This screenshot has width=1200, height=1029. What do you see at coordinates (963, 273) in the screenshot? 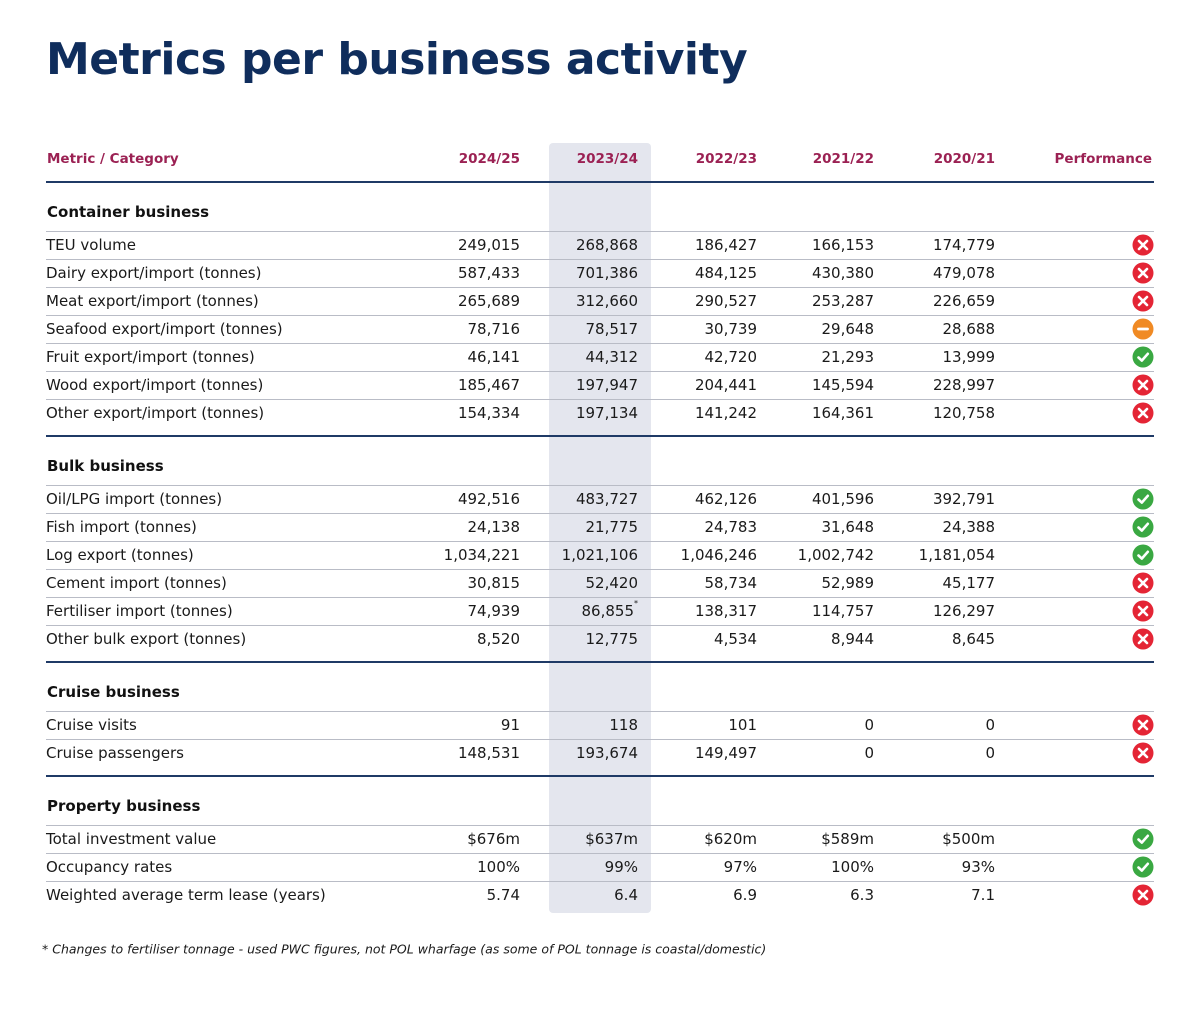
I see `cell-value: 479,078` at bounding box center [963, 273].